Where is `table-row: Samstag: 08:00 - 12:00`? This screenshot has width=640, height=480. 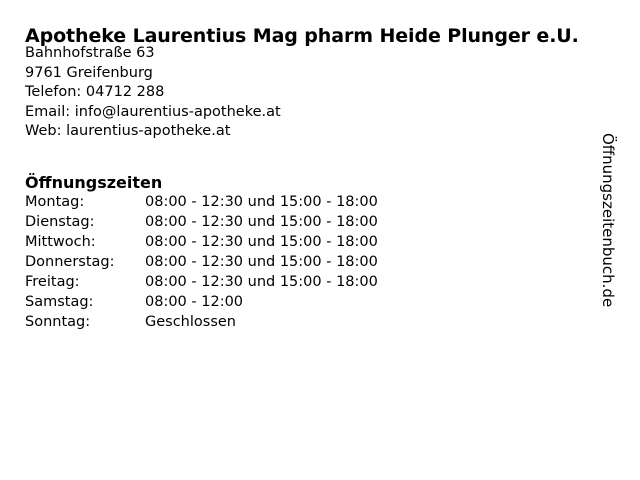 table-row: Samstag: 08:00 - 12:00 is located at coordinates (201, 302).